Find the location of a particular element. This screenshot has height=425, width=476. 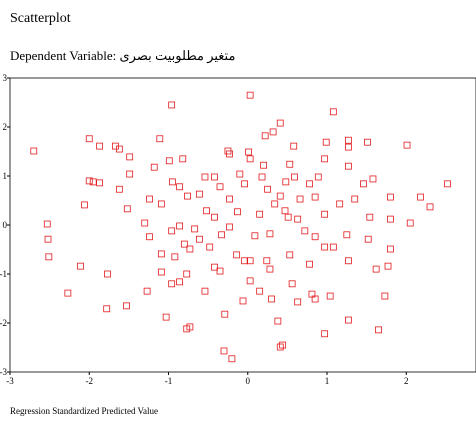

x-tick-label: 1 is located at coordinates (327, 381).